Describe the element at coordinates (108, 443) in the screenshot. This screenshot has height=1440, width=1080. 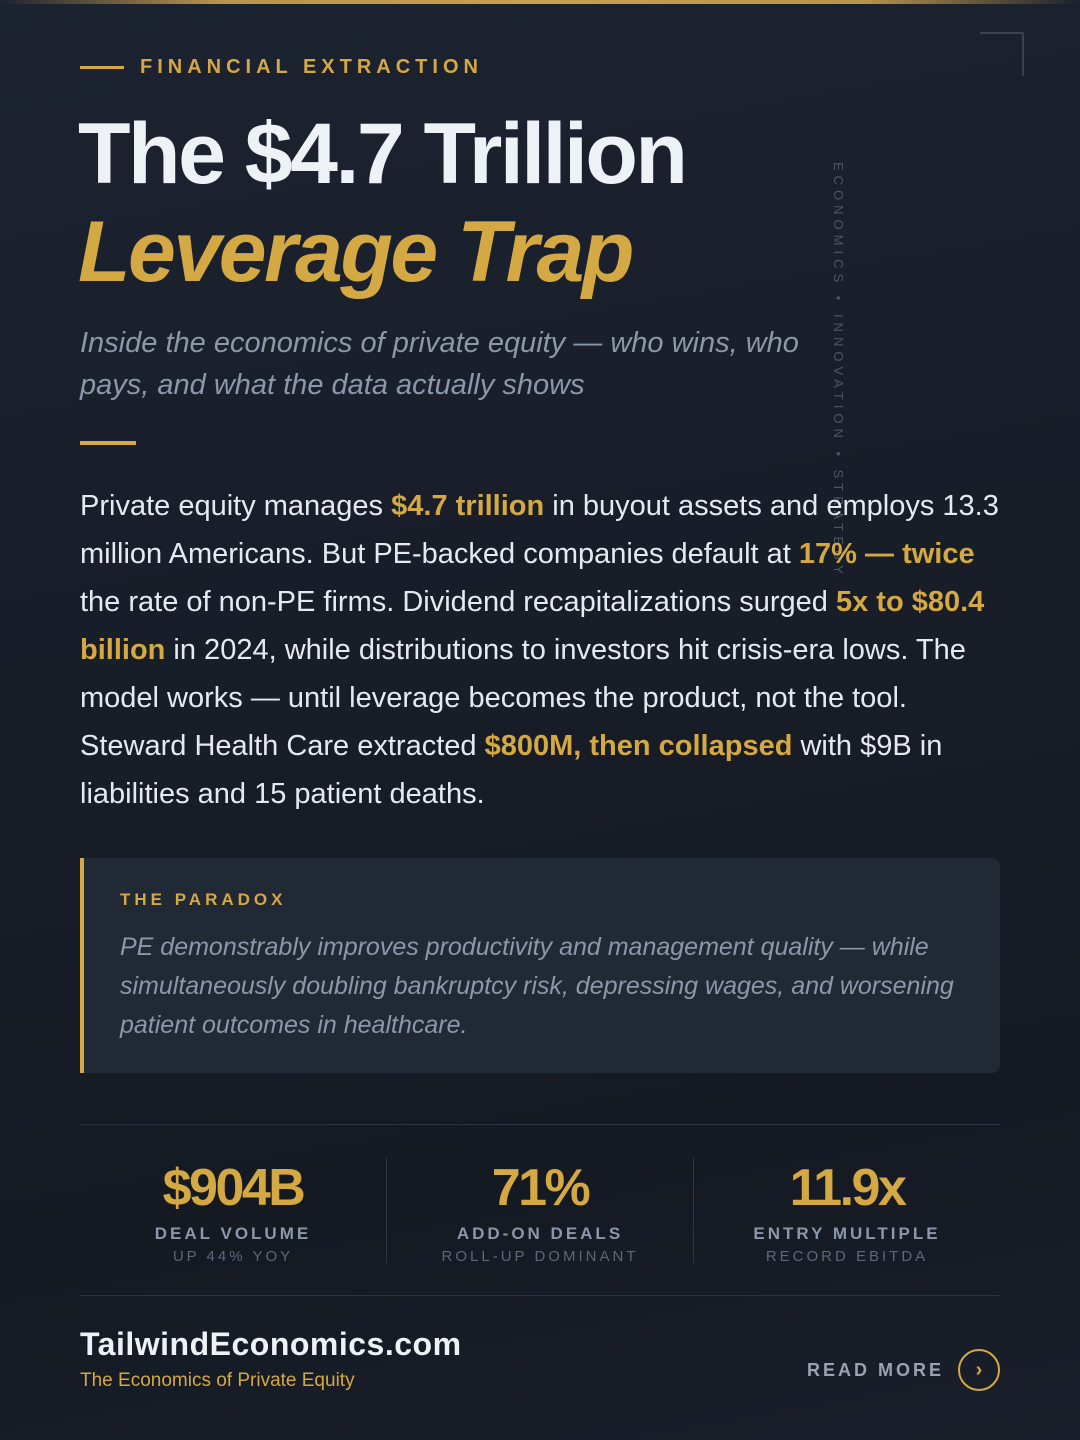
I see `section-divider` at that location.